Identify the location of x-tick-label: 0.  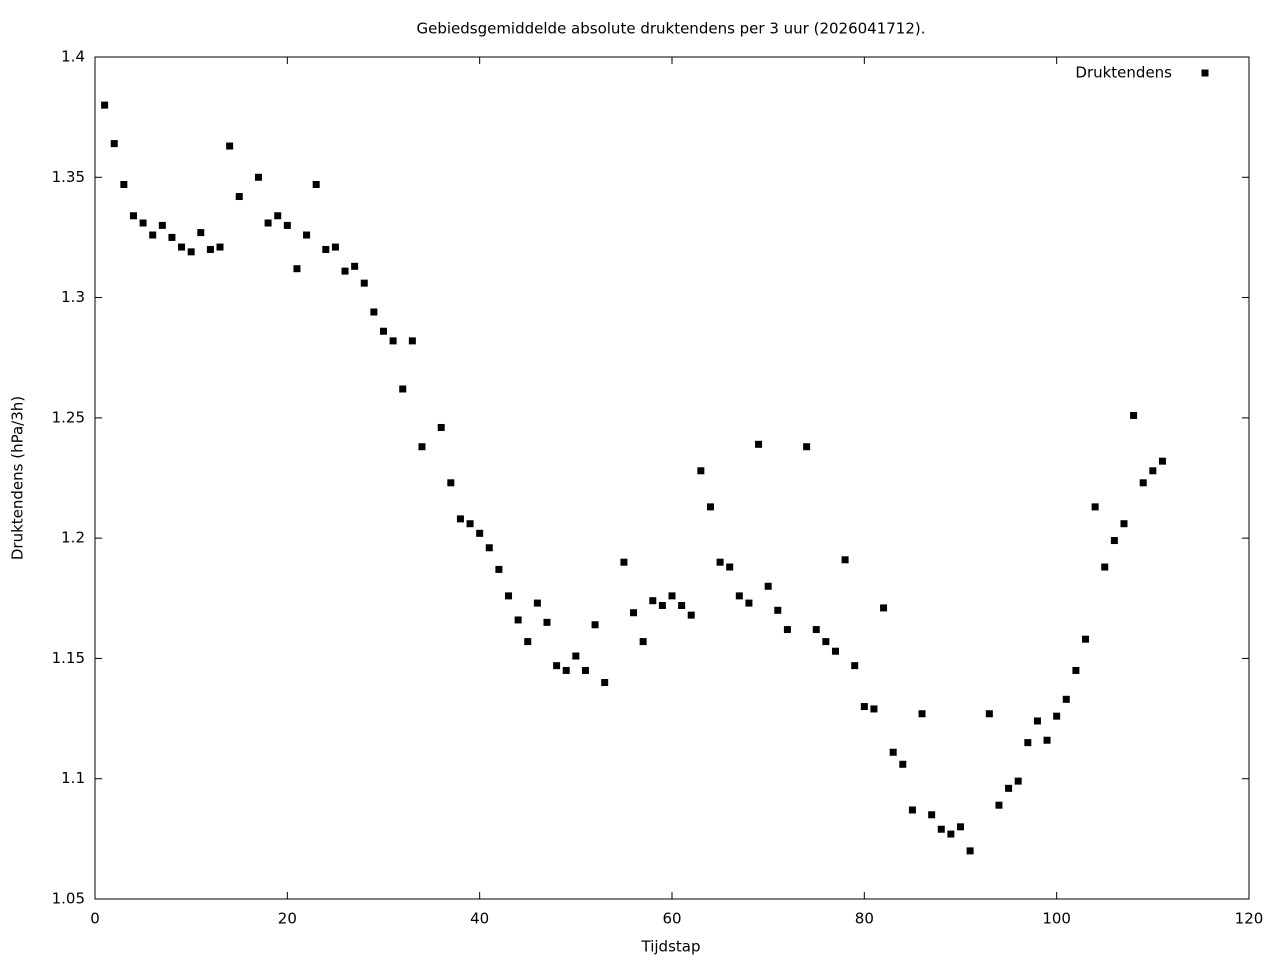
(95, 919).